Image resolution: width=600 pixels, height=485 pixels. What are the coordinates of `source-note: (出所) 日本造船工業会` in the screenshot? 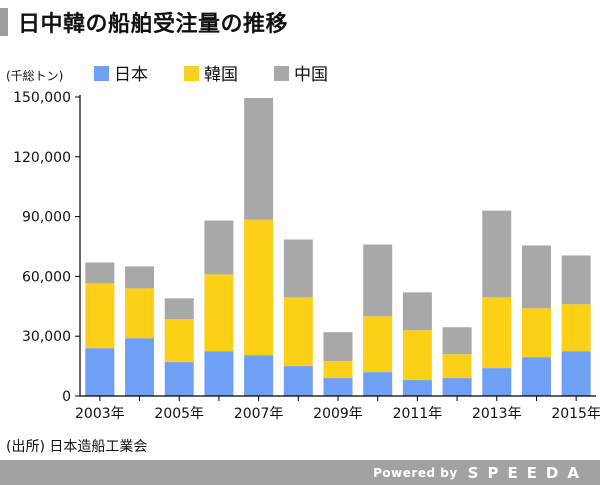 It's located at (77, 447).